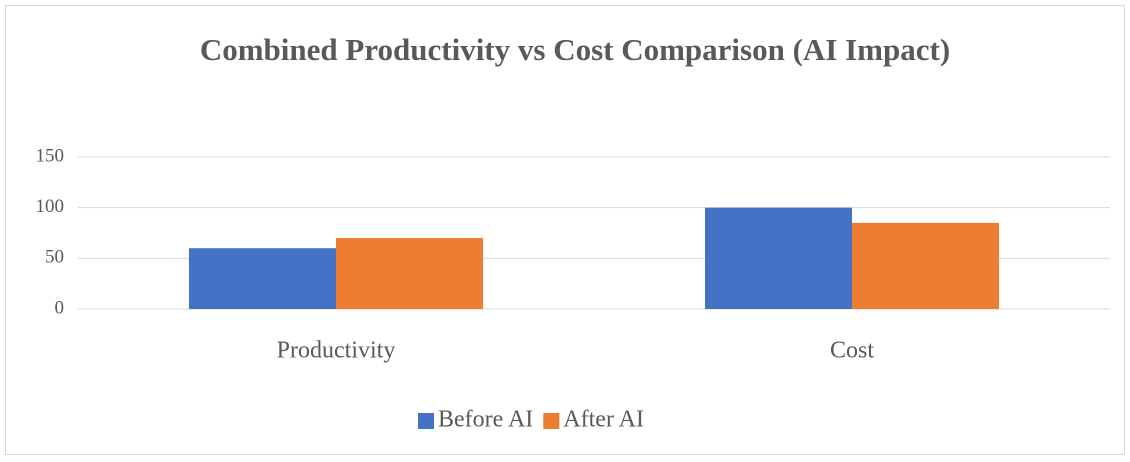  I want to click on x-tick-label: Cost, so click(852, 351).